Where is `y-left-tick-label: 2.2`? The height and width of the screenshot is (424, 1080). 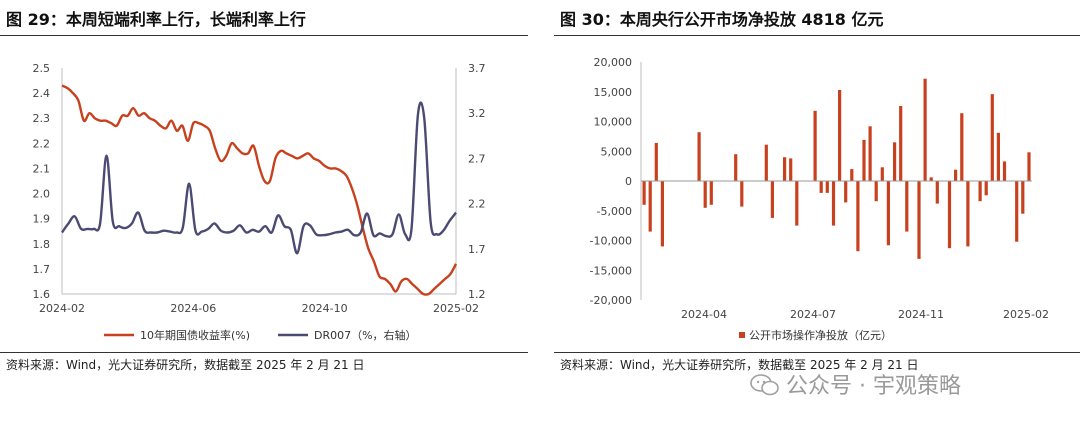 y-left-tick-label: 2.2 is located at coordinates (42, 143).